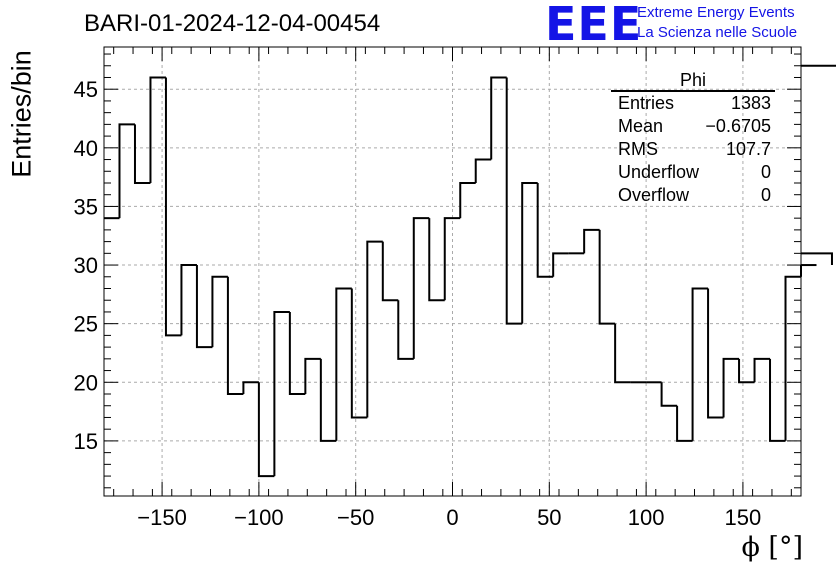 Image resolution: width=836 pixels, height=572 pixels. What do you see at coordinates (659, 172) in the screenshot?
I see `stats-label: Underflow` at bounding box center [659, 172].